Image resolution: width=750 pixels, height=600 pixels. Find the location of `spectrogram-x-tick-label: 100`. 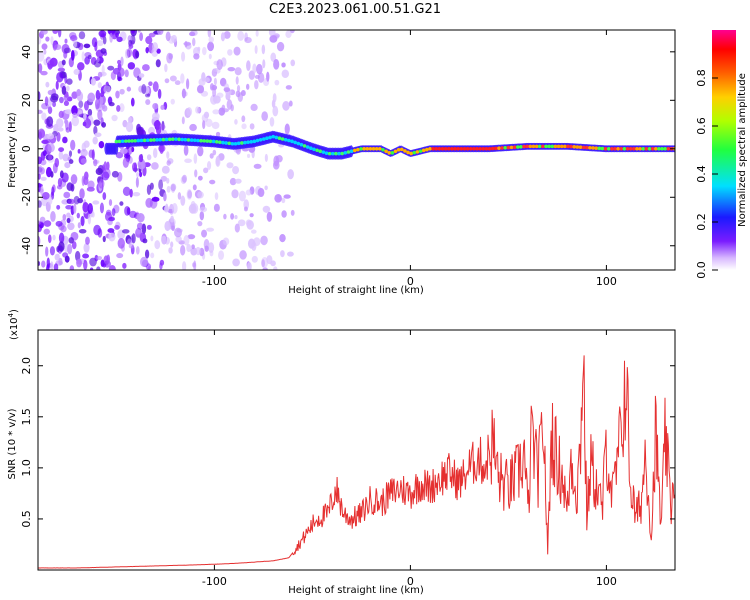

spectrogram-x-tick-label: 100 is located at coordinates (606, 281).